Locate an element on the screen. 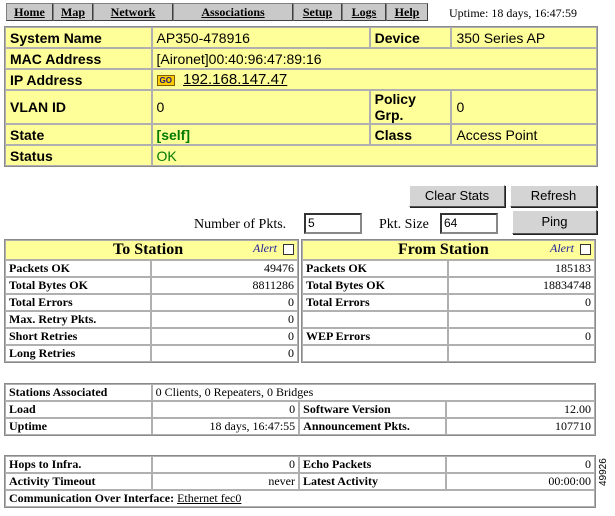 This screenshot has width=615, height=516. class-value: Access Point is located at coordinates (524, 134).